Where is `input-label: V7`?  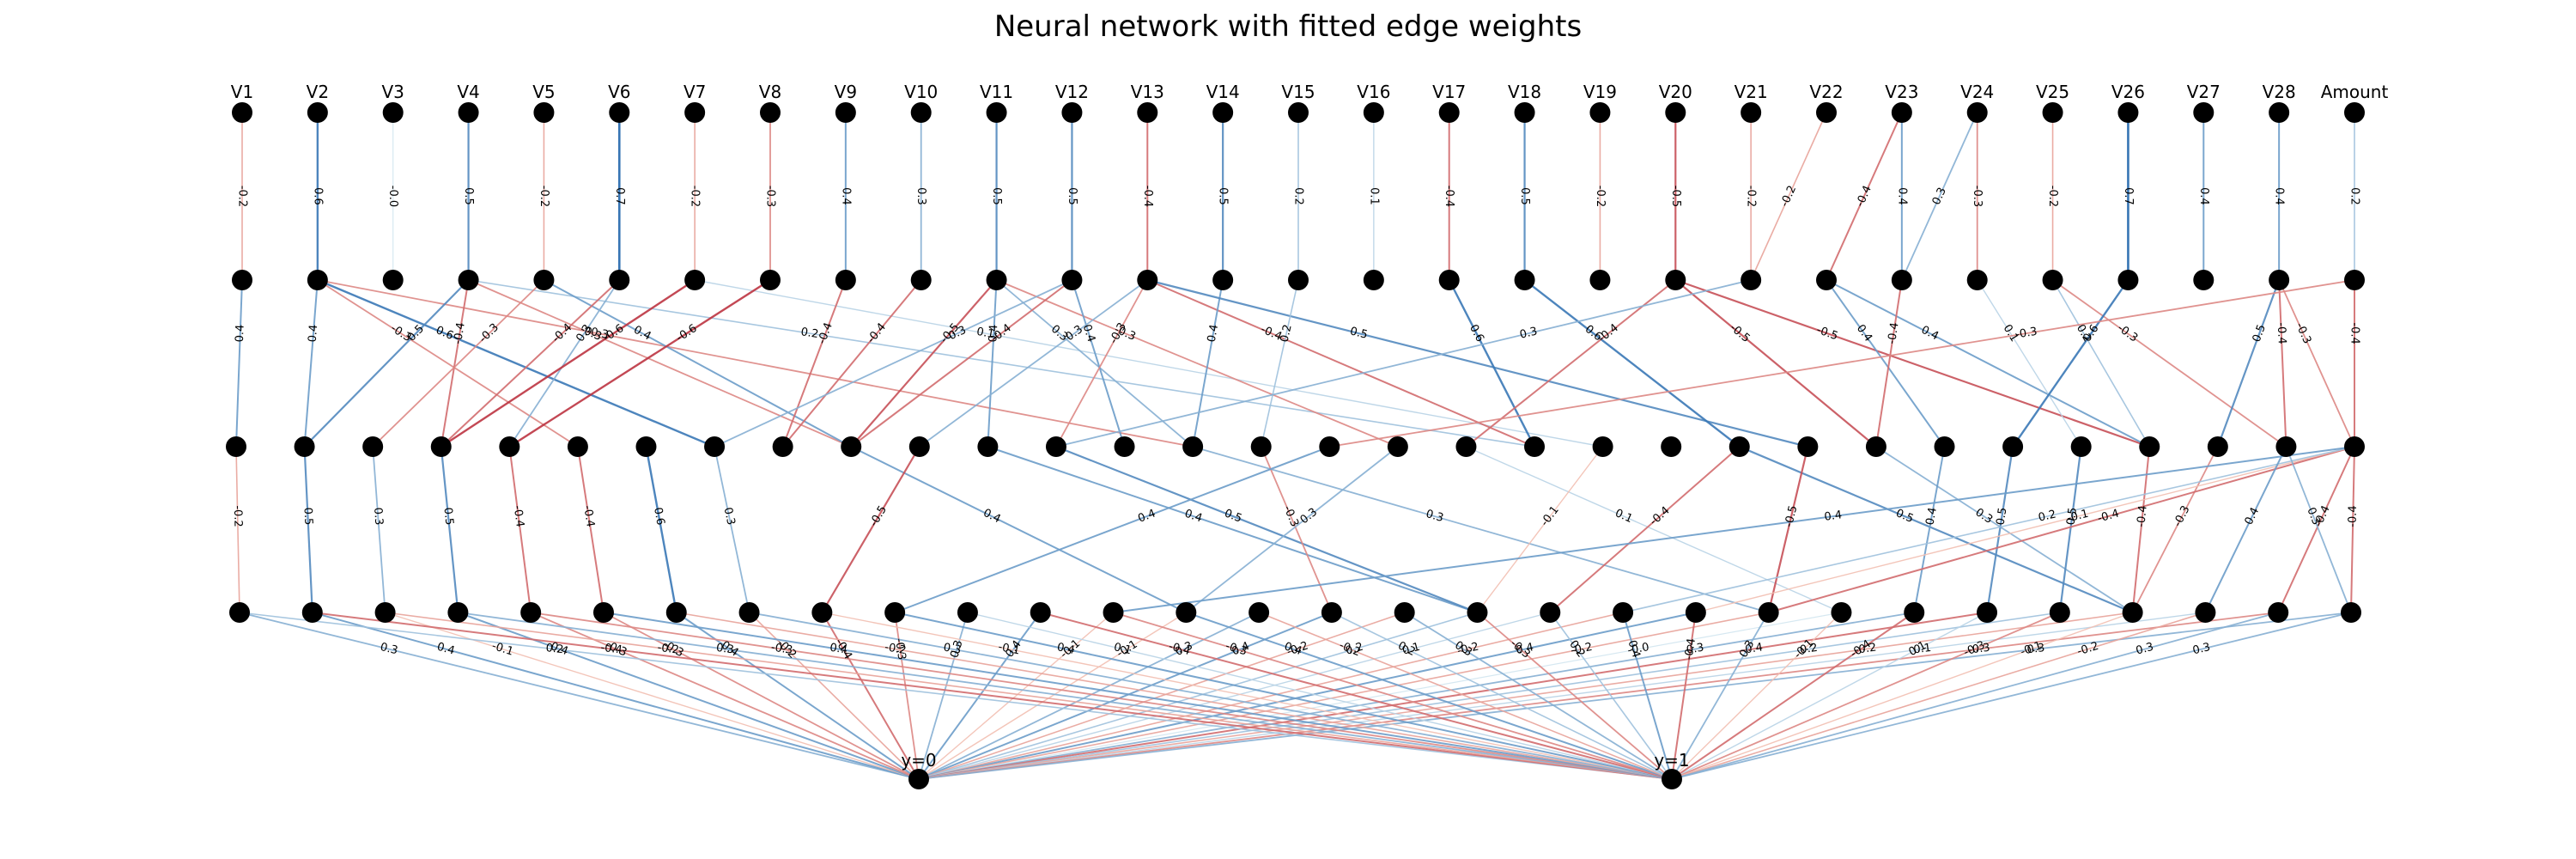 input-label: V7 is located at coordinates (695, 92).